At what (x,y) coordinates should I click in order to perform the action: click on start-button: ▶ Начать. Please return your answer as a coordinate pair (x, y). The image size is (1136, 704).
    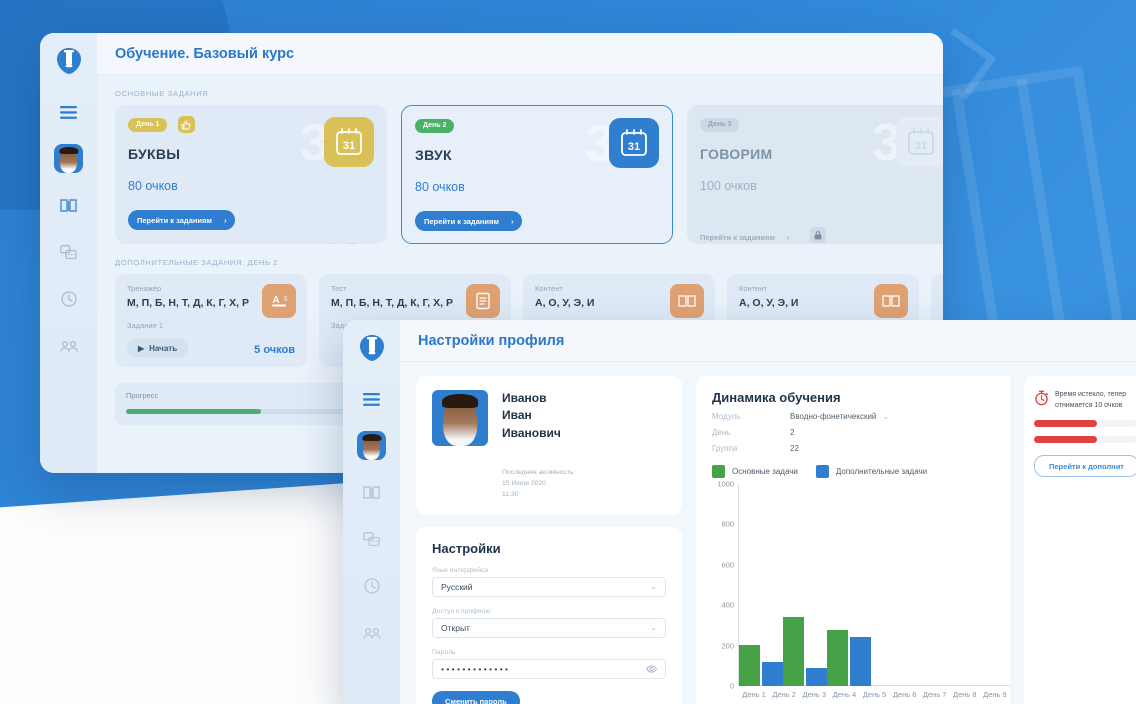
    Looking at the image, I should click on (158, 348).